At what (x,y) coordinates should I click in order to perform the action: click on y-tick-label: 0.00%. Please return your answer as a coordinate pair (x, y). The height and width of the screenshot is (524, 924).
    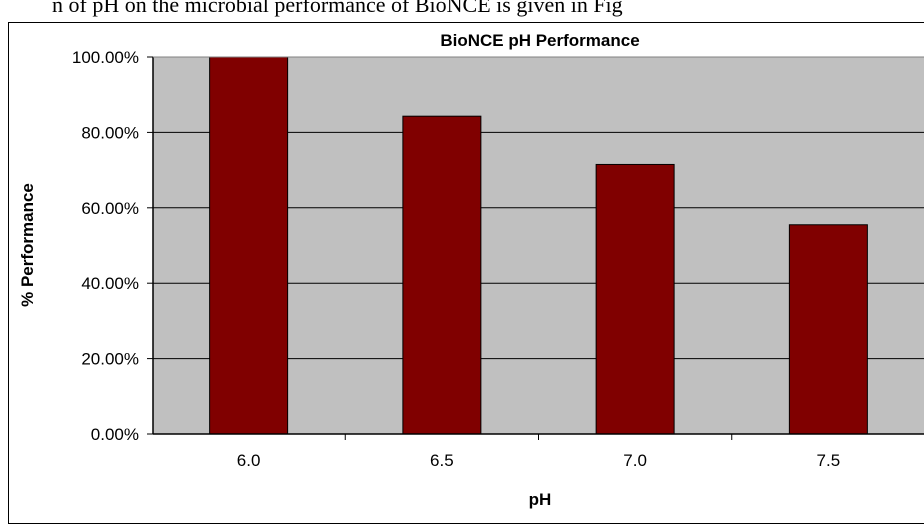
    Looking at the image, I should click on (115, 434).